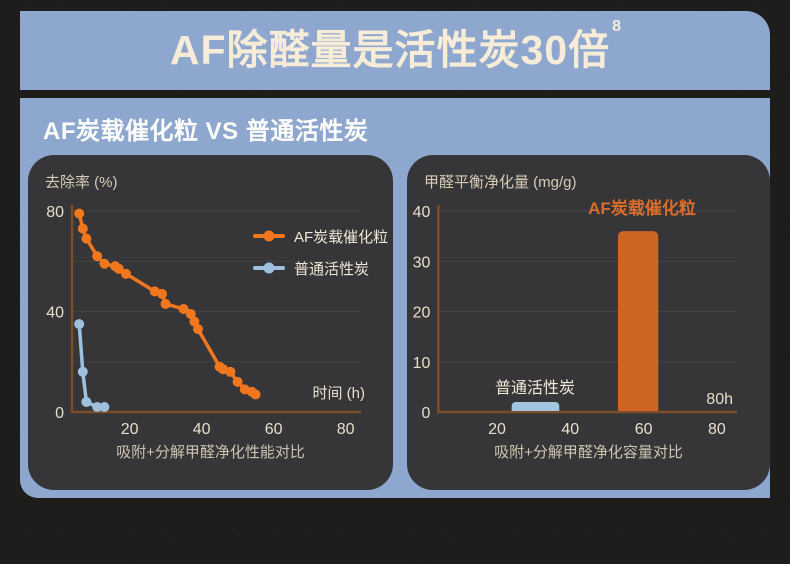 Image resolution: width=790 pixels, height=564 pixels. What do you see at coordinates (500, 182) in the screenshot?
I see `bar-chart-y-axis-title: 甲醛平衡净化量 (mg/g)` at bounding box center [500, 182].